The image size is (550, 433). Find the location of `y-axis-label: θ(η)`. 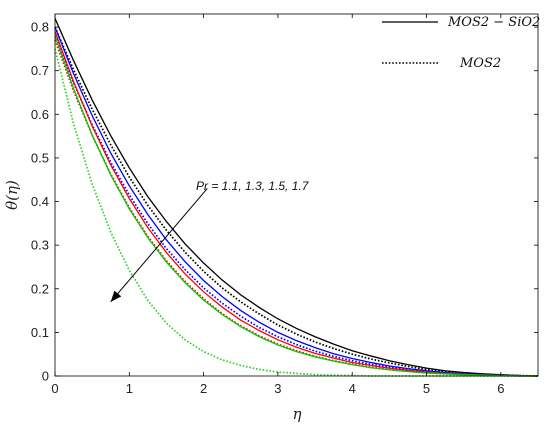

y-axis-label: θ(η) is located at coordinates (12, 195).